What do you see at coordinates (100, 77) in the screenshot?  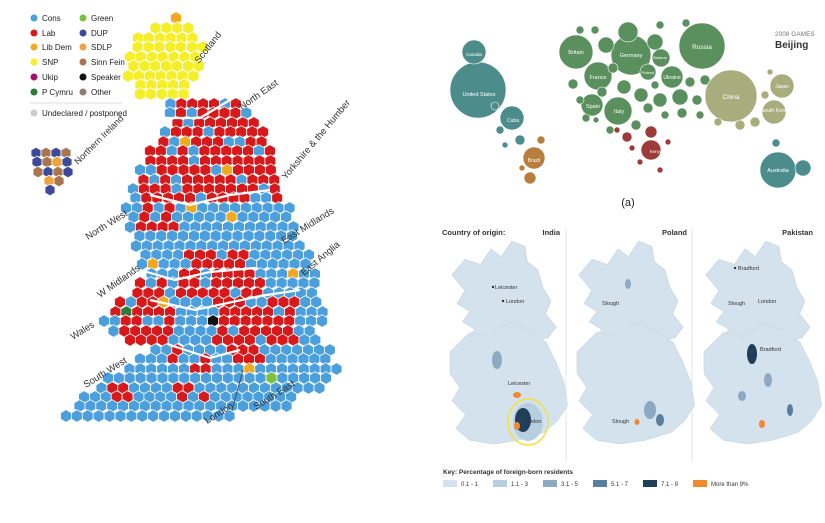 I see `legend-item-speaker: Speaker` at bounding box center [100, 77].